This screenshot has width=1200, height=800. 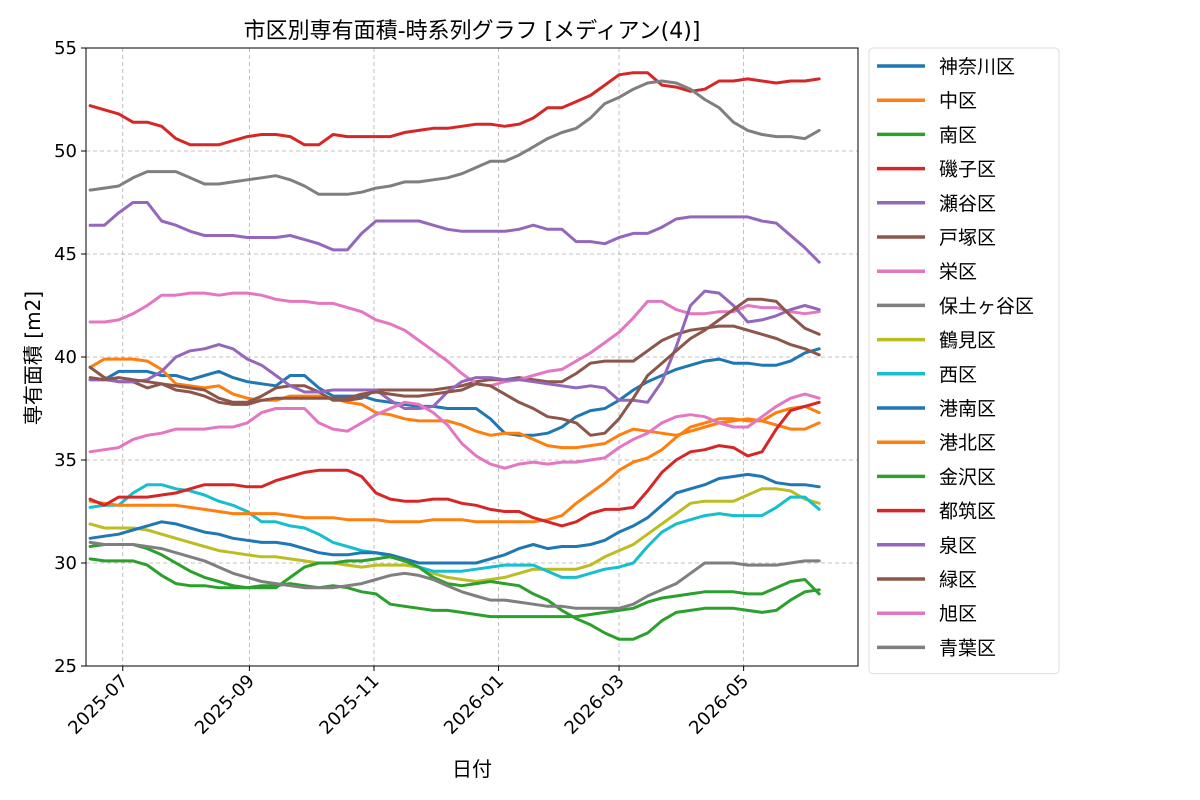 I want to click on legend-label: 戸塚区, so click(x=967, y=238).